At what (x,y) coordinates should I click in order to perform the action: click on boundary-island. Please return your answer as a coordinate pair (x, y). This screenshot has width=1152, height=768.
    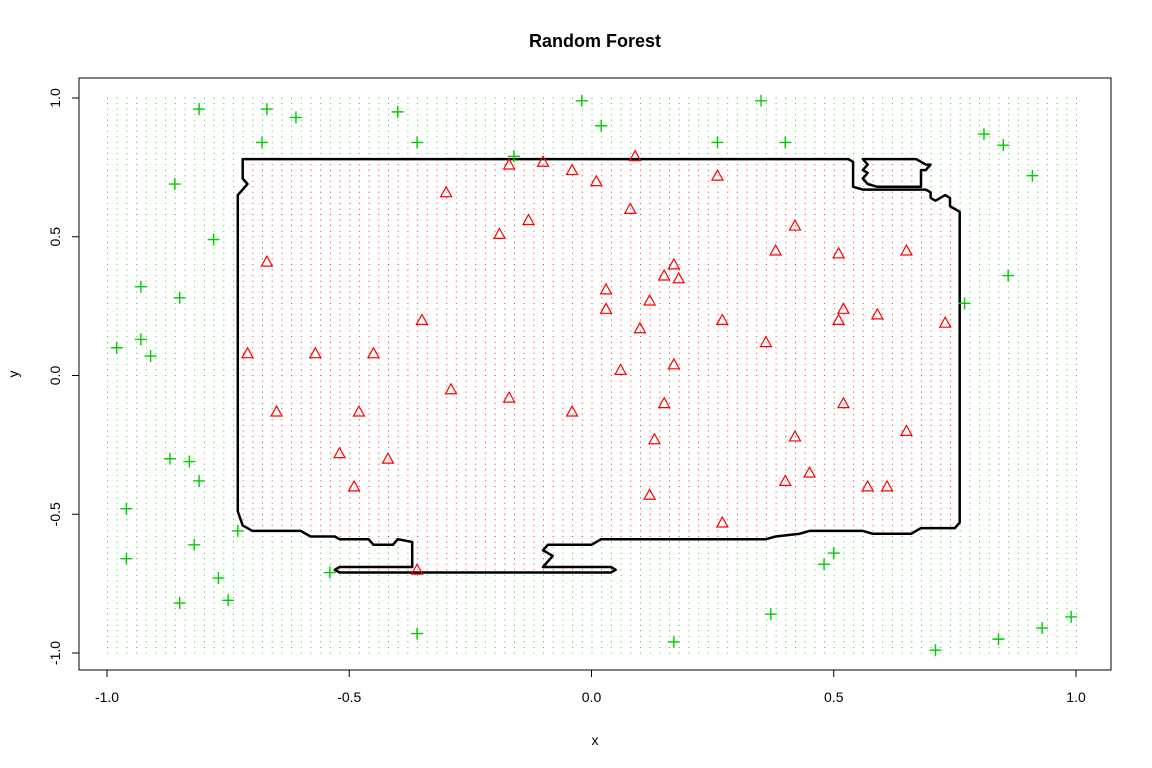
    Looking at the image, I should click on (896, 173).